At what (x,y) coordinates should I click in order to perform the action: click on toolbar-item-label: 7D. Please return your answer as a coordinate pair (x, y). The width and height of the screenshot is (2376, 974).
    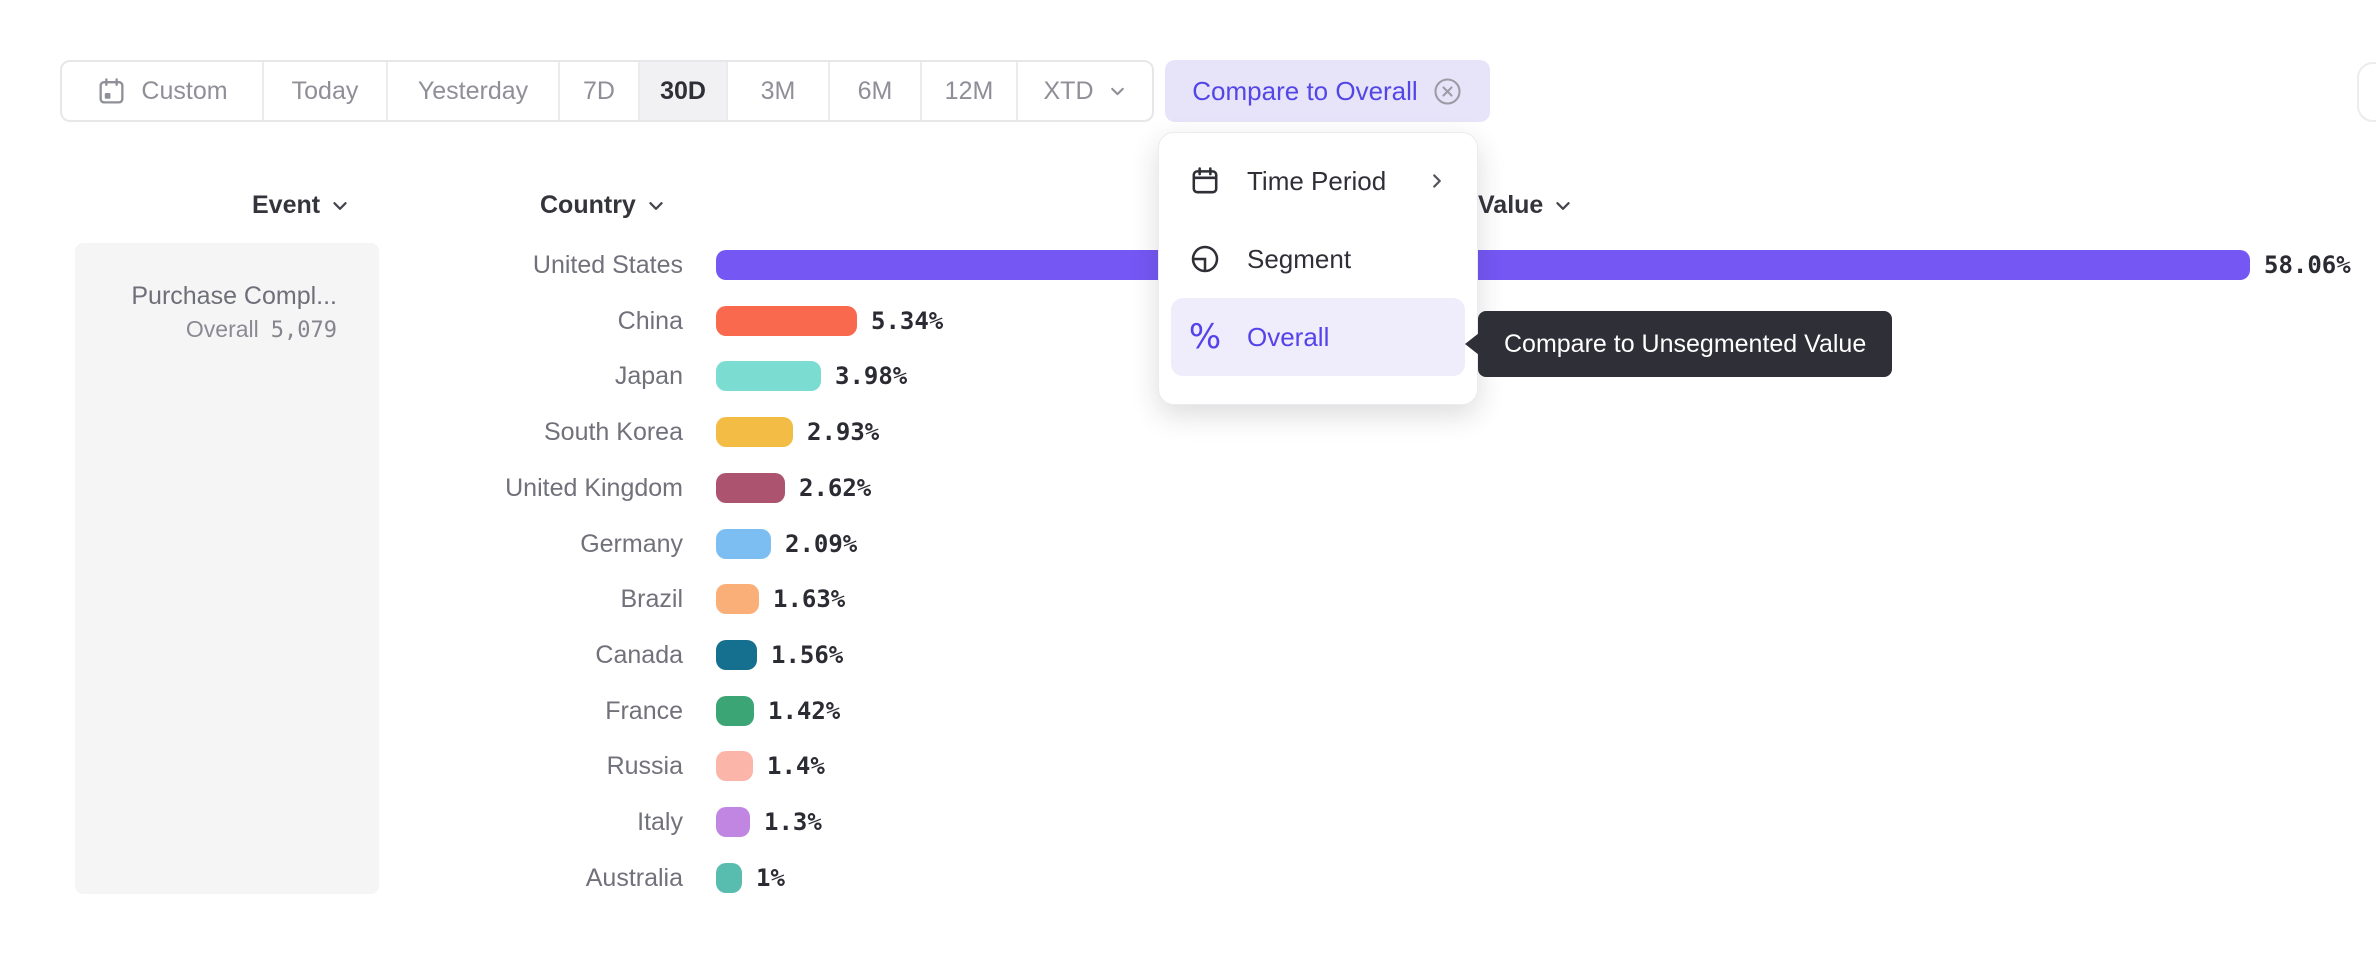
    Looking at the image, I should click on (599, 90).